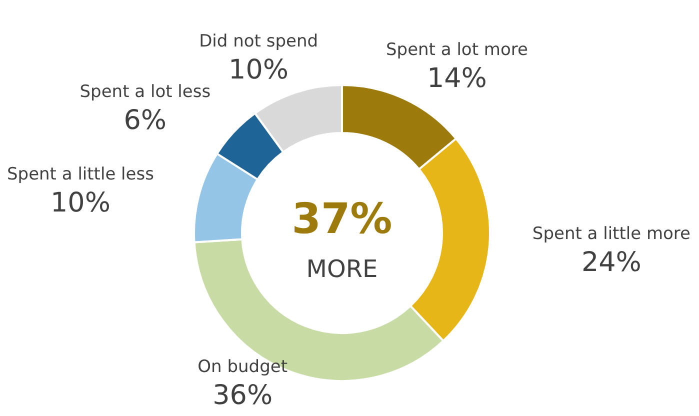  I want to click on slice-label: Spent a little more, so click(611, 234).